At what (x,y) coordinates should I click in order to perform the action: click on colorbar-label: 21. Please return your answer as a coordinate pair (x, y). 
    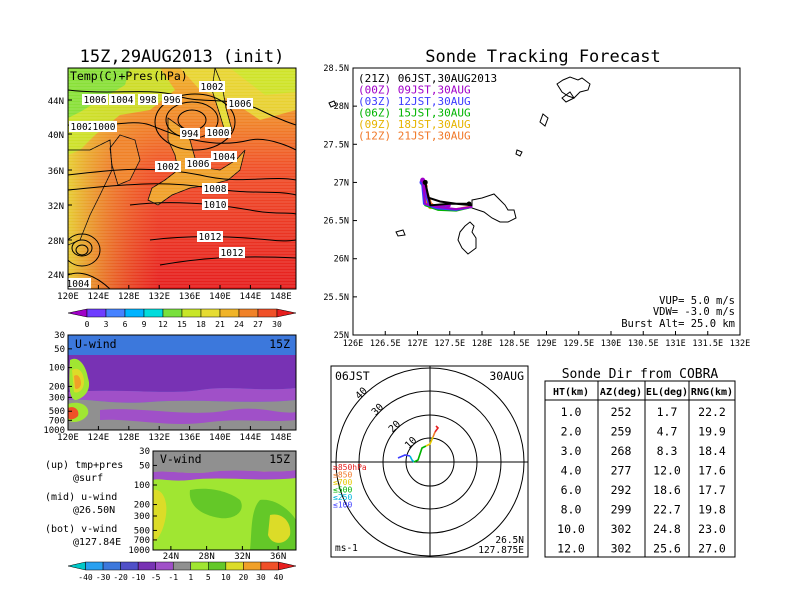
    Looking at the image, I should click on (220, 324).